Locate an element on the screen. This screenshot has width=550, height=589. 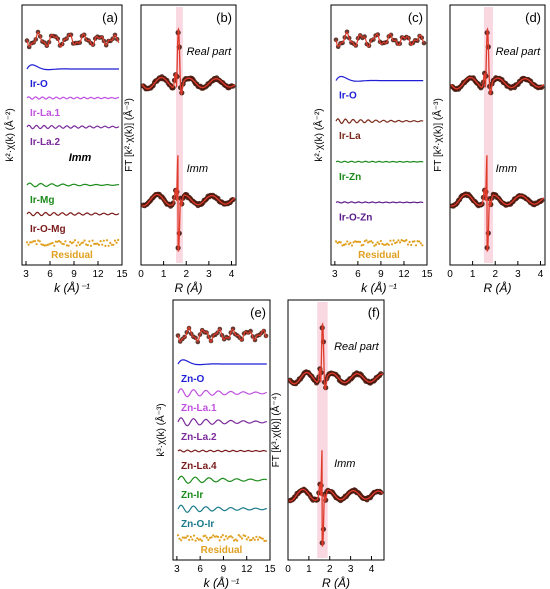
component-wave-zn-o is located at coordinates (222, 362).